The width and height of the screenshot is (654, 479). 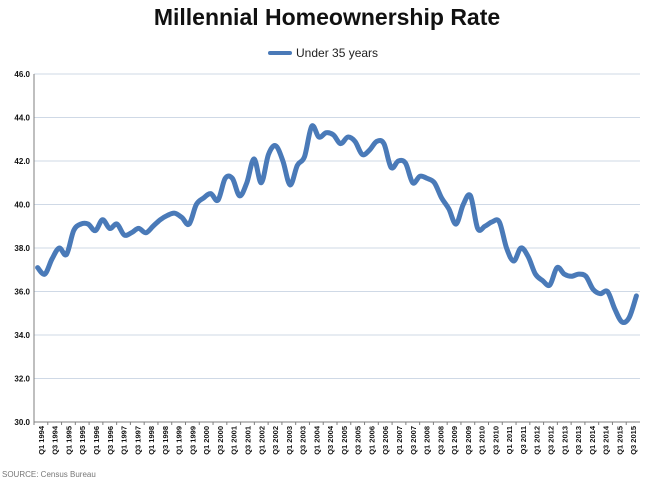 What do you see at coordinates (337, 53) in the screenshot?
I see `legend-label: Under 35 years` at bounding box center [337, 53].